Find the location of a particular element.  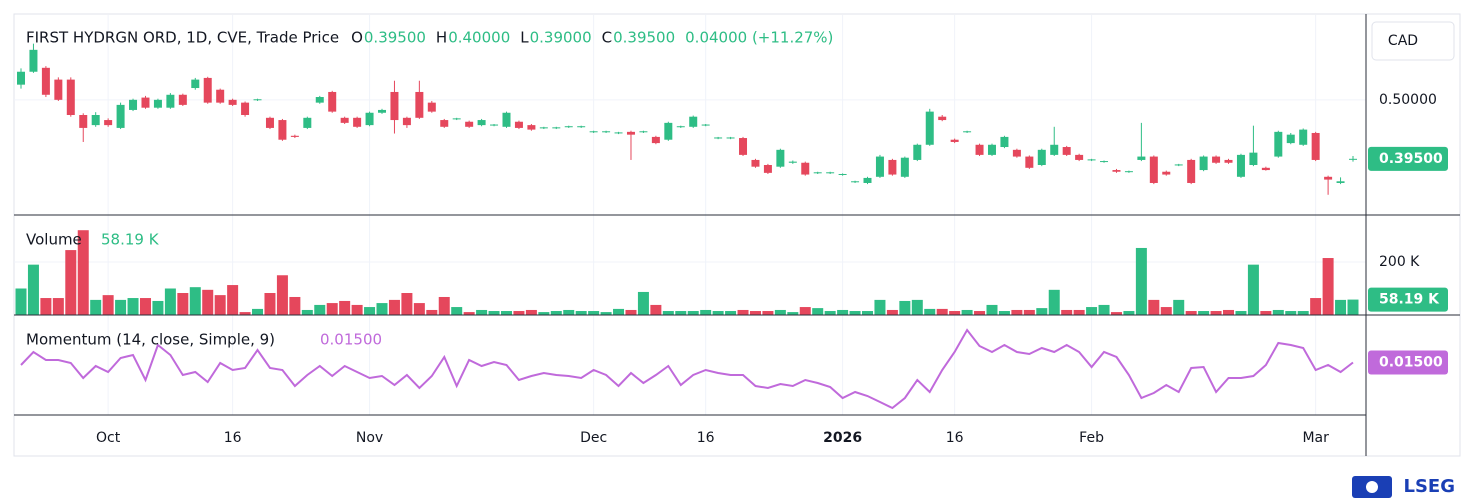

x-tick-label: Oct is located at coordinates (108, 438).